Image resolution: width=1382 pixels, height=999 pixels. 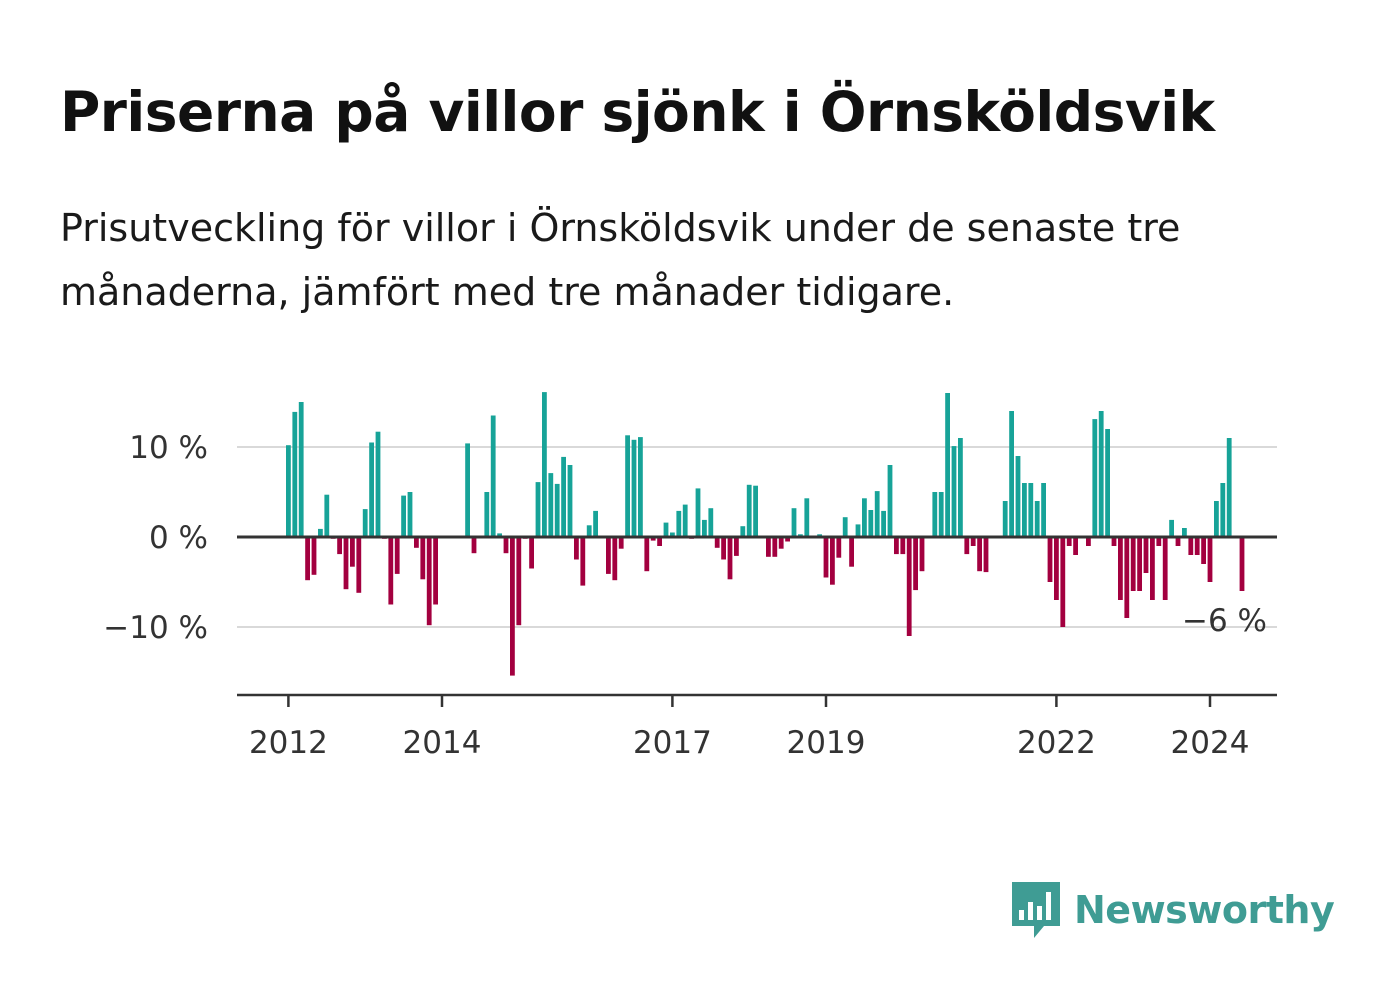 What do you see at coordinates (826, 743) in the screenshot?
I see `x-tick-label: 2019` at bounding box center [826, 743].